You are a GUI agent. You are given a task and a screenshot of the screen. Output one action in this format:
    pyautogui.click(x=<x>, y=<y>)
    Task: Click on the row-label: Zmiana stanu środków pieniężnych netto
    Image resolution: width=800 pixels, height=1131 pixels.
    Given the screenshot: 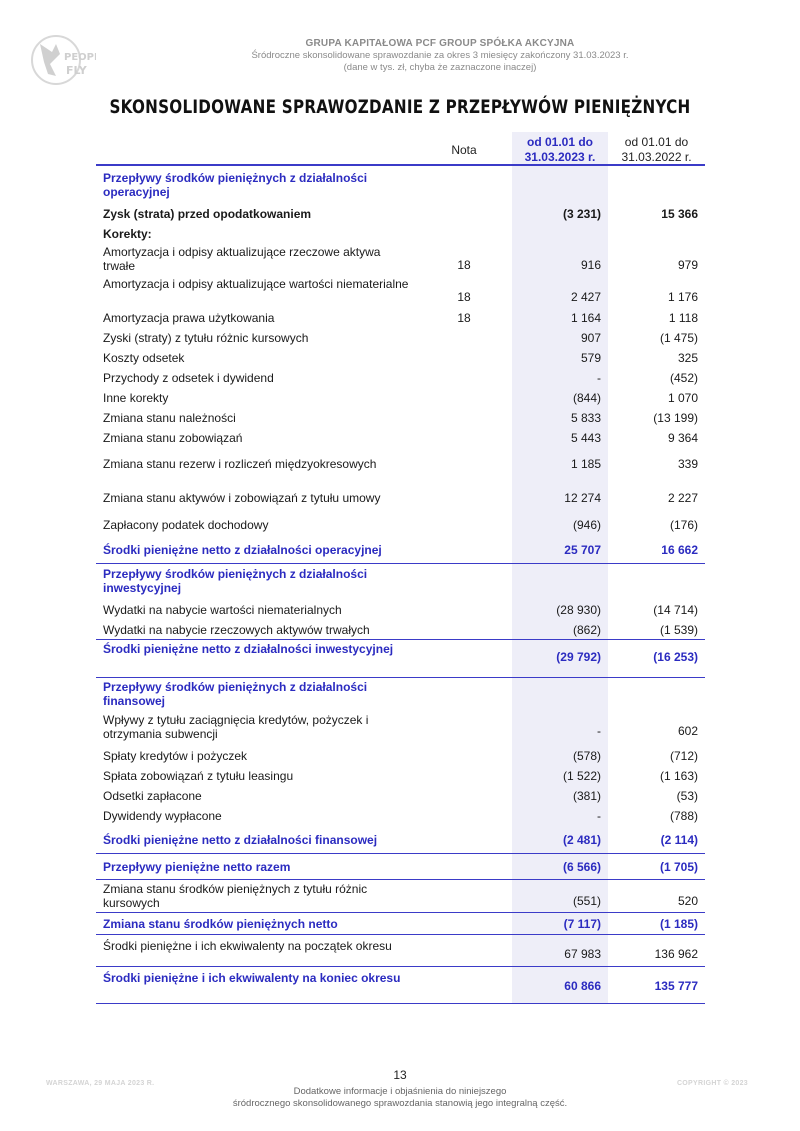 What is the action you would take?
    pyautogui.click(x=220, y=924)
    